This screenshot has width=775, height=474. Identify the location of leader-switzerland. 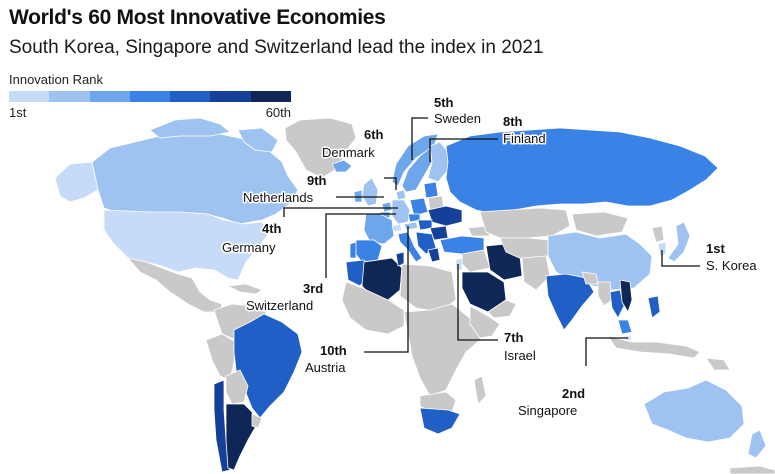
(360, 245).